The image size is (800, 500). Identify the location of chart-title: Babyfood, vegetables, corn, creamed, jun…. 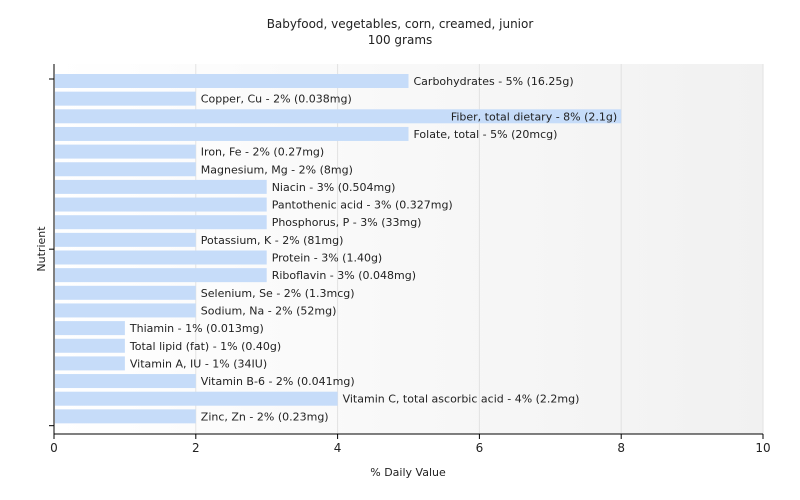
(400, 24).